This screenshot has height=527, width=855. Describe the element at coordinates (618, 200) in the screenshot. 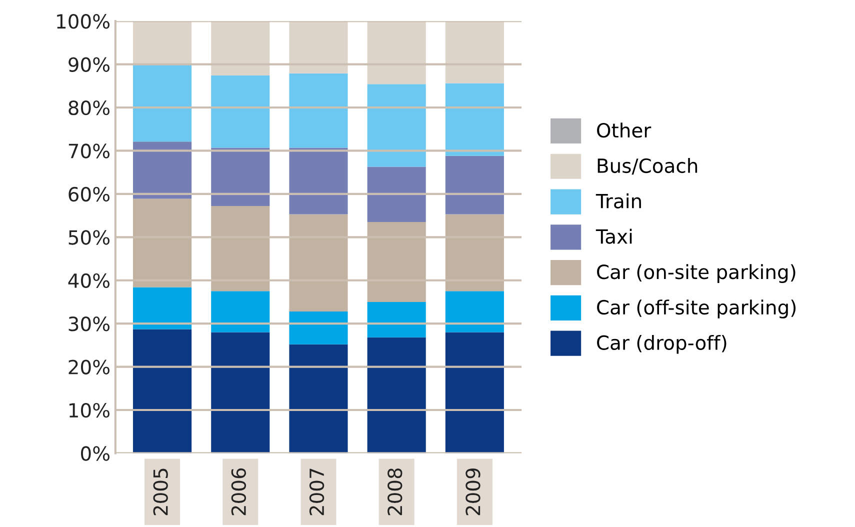

I see `legend-label: Train` at that location.